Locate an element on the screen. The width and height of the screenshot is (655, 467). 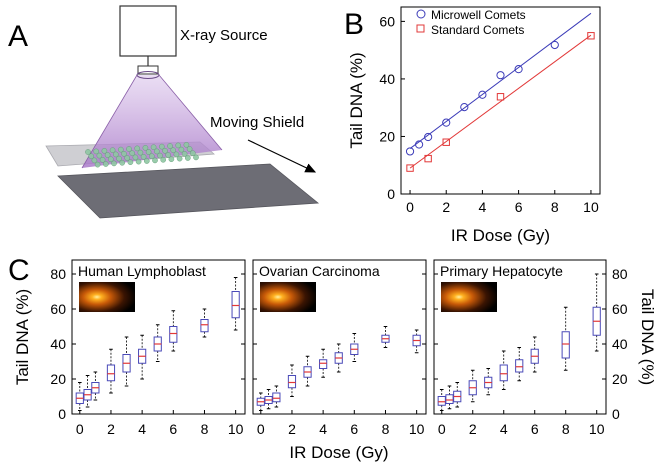
box-panel-2: Ovarian Carcinoma 0 2 4 6 8 10 is located at coordinates (339, 348).